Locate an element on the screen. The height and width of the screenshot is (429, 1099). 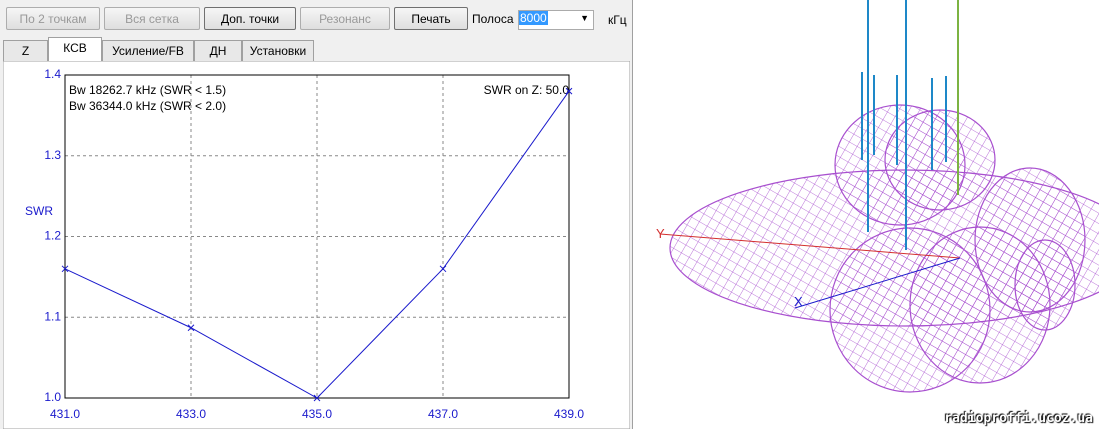
tab: Z is located at coordinates (25, 50).